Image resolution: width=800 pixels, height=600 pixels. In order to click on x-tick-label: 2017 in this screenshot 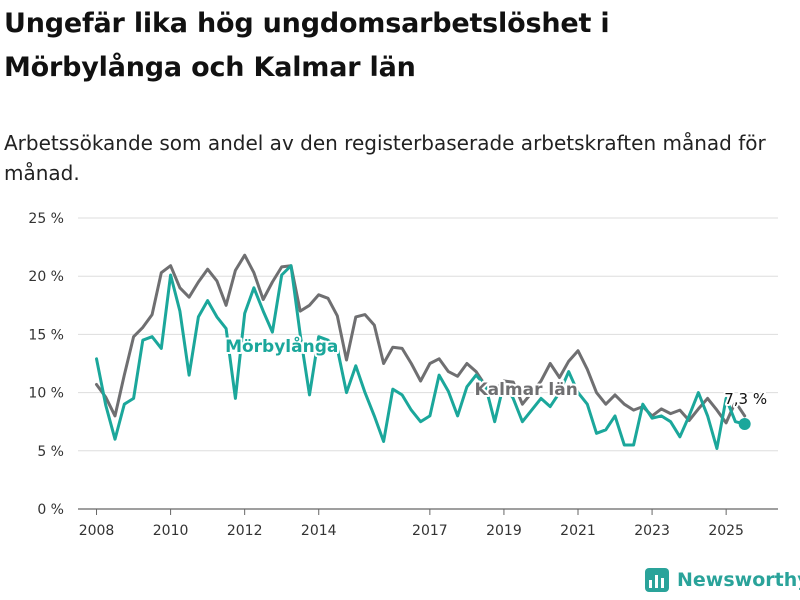, I will do `click(430, 531)`.